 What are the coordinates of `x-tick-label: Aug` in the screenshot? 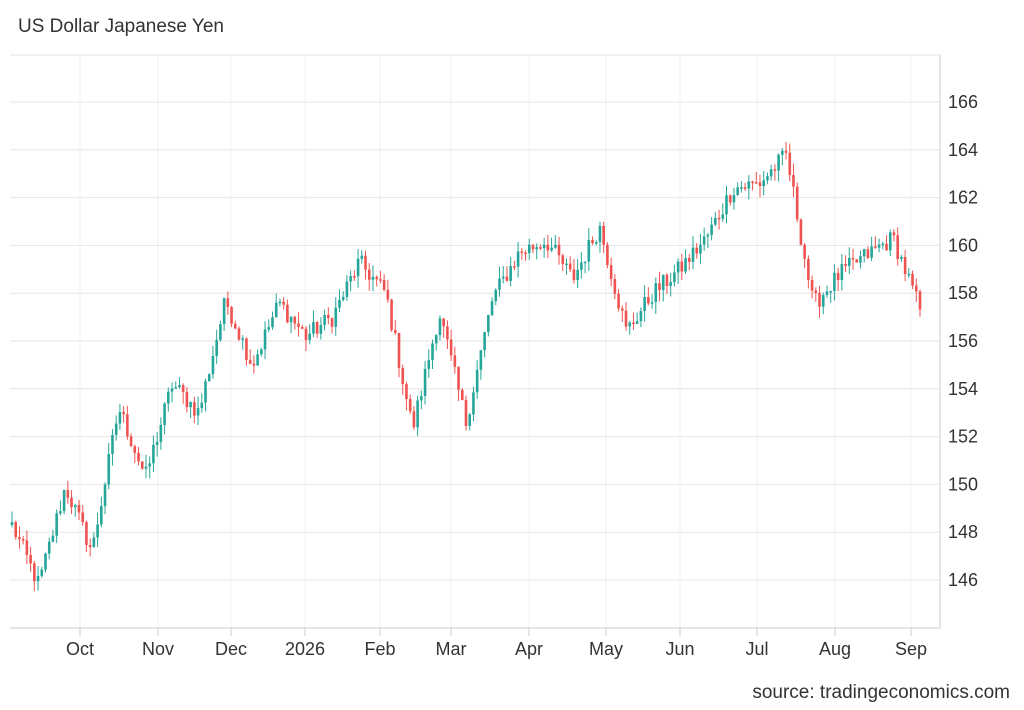 It's located at (835, 649).